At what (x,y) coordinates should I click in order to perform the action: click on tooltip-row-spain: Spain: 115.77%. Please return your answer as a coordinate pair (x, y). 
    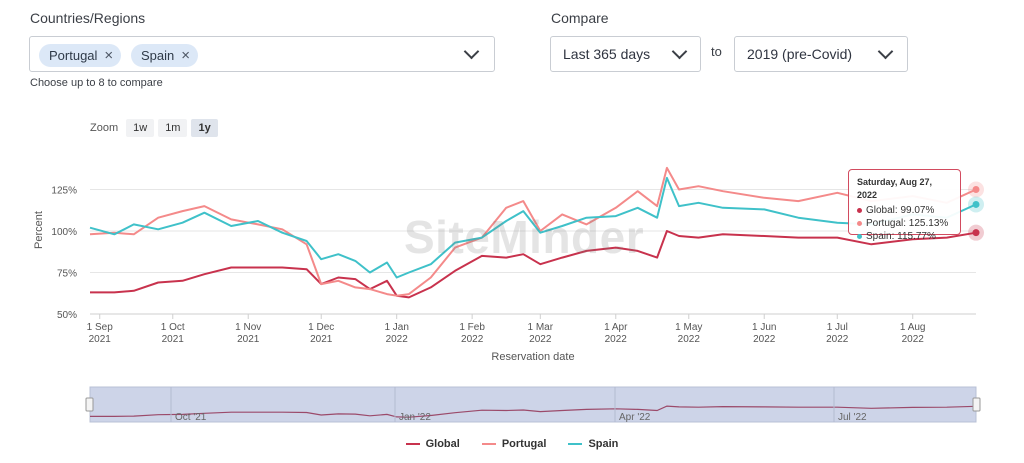
    Looking at the image, I should click on (904, 236).